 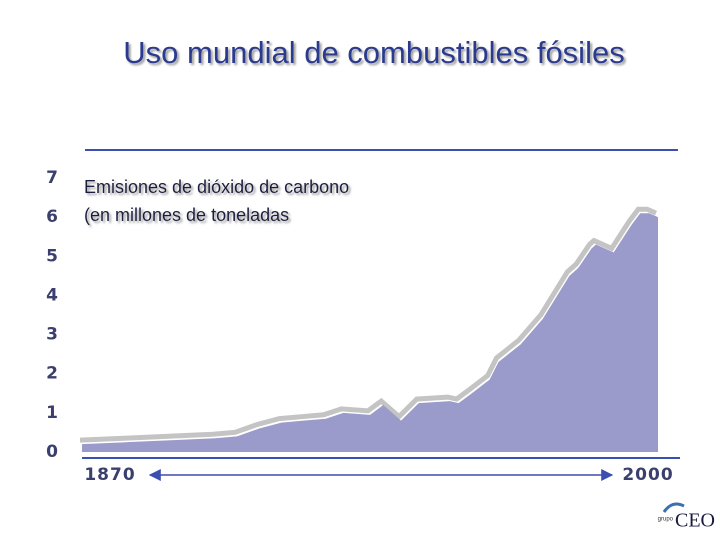 What do you see at coordinates (52, 452) in the screenshot?
I see `y-tick-label: 0` at bounding box center [52, 452].